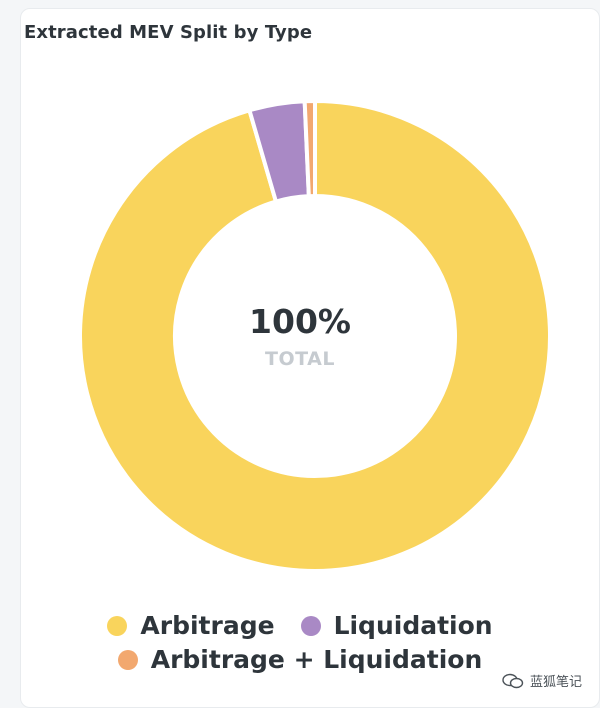 This screenshot has width=600, height=708. Describe the element at coordinates (207, 625) in the screenshot. I see `legend-label-arbitrage: Arbitrage` at that location.